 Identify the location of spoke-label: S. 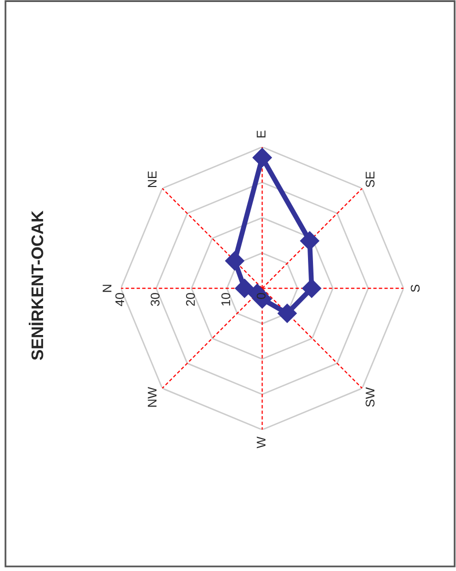
(415, 288).